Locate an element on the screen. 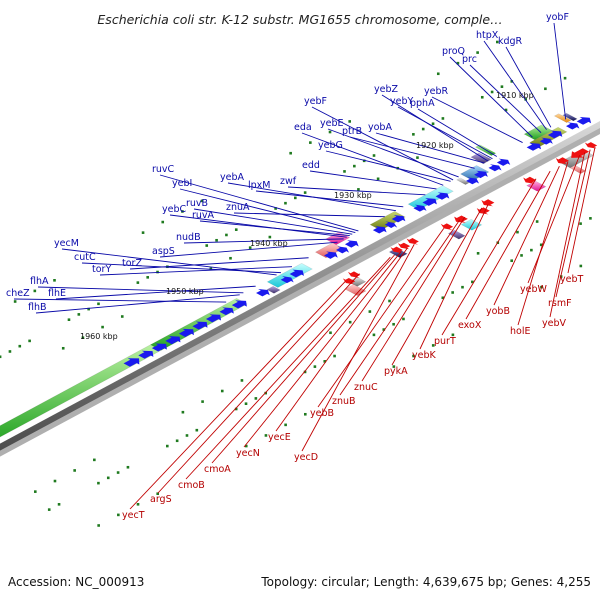 This screenshot has height=600, width=600. gene-label-yobA: yobA is located at coordinates (380, 127).